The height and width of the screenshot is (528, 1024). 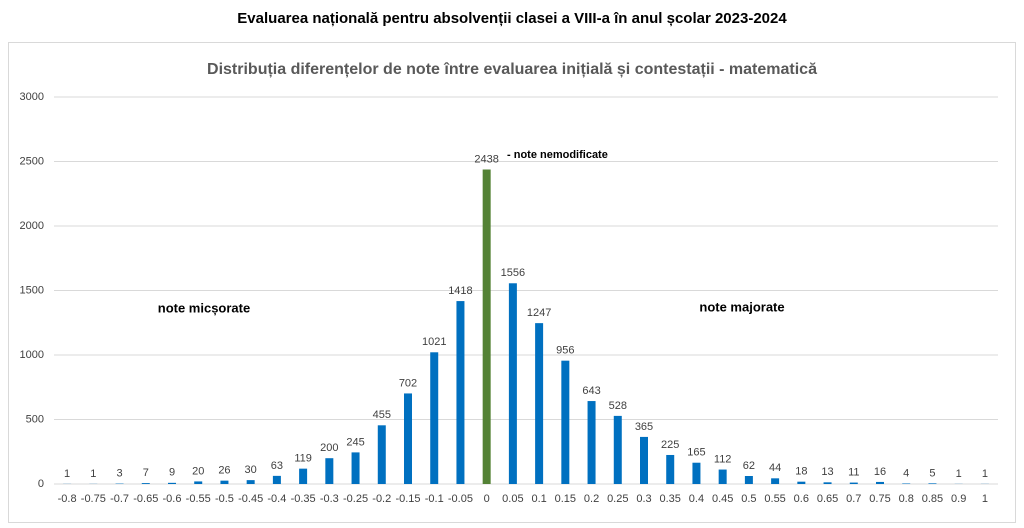 What do you see at coordinates (172, 473) in the screenshot?
I see `value-label: 9` at bounding box center [172, 473].